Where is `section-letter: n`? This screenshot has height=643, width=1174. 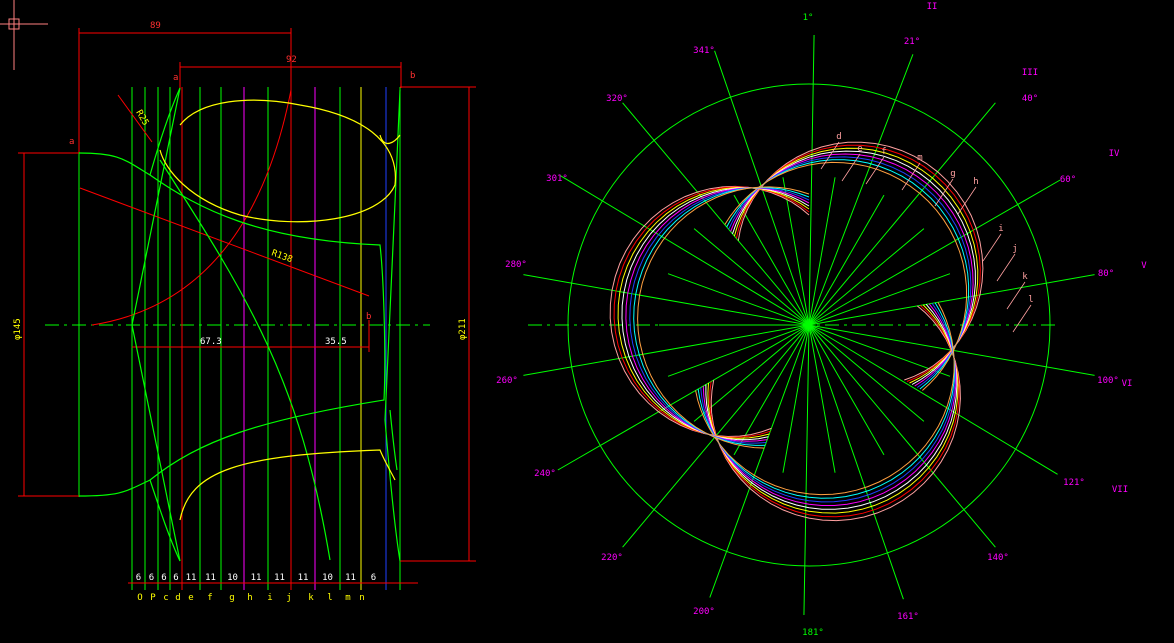
section-letter: n is located at coordinates (361, 598).